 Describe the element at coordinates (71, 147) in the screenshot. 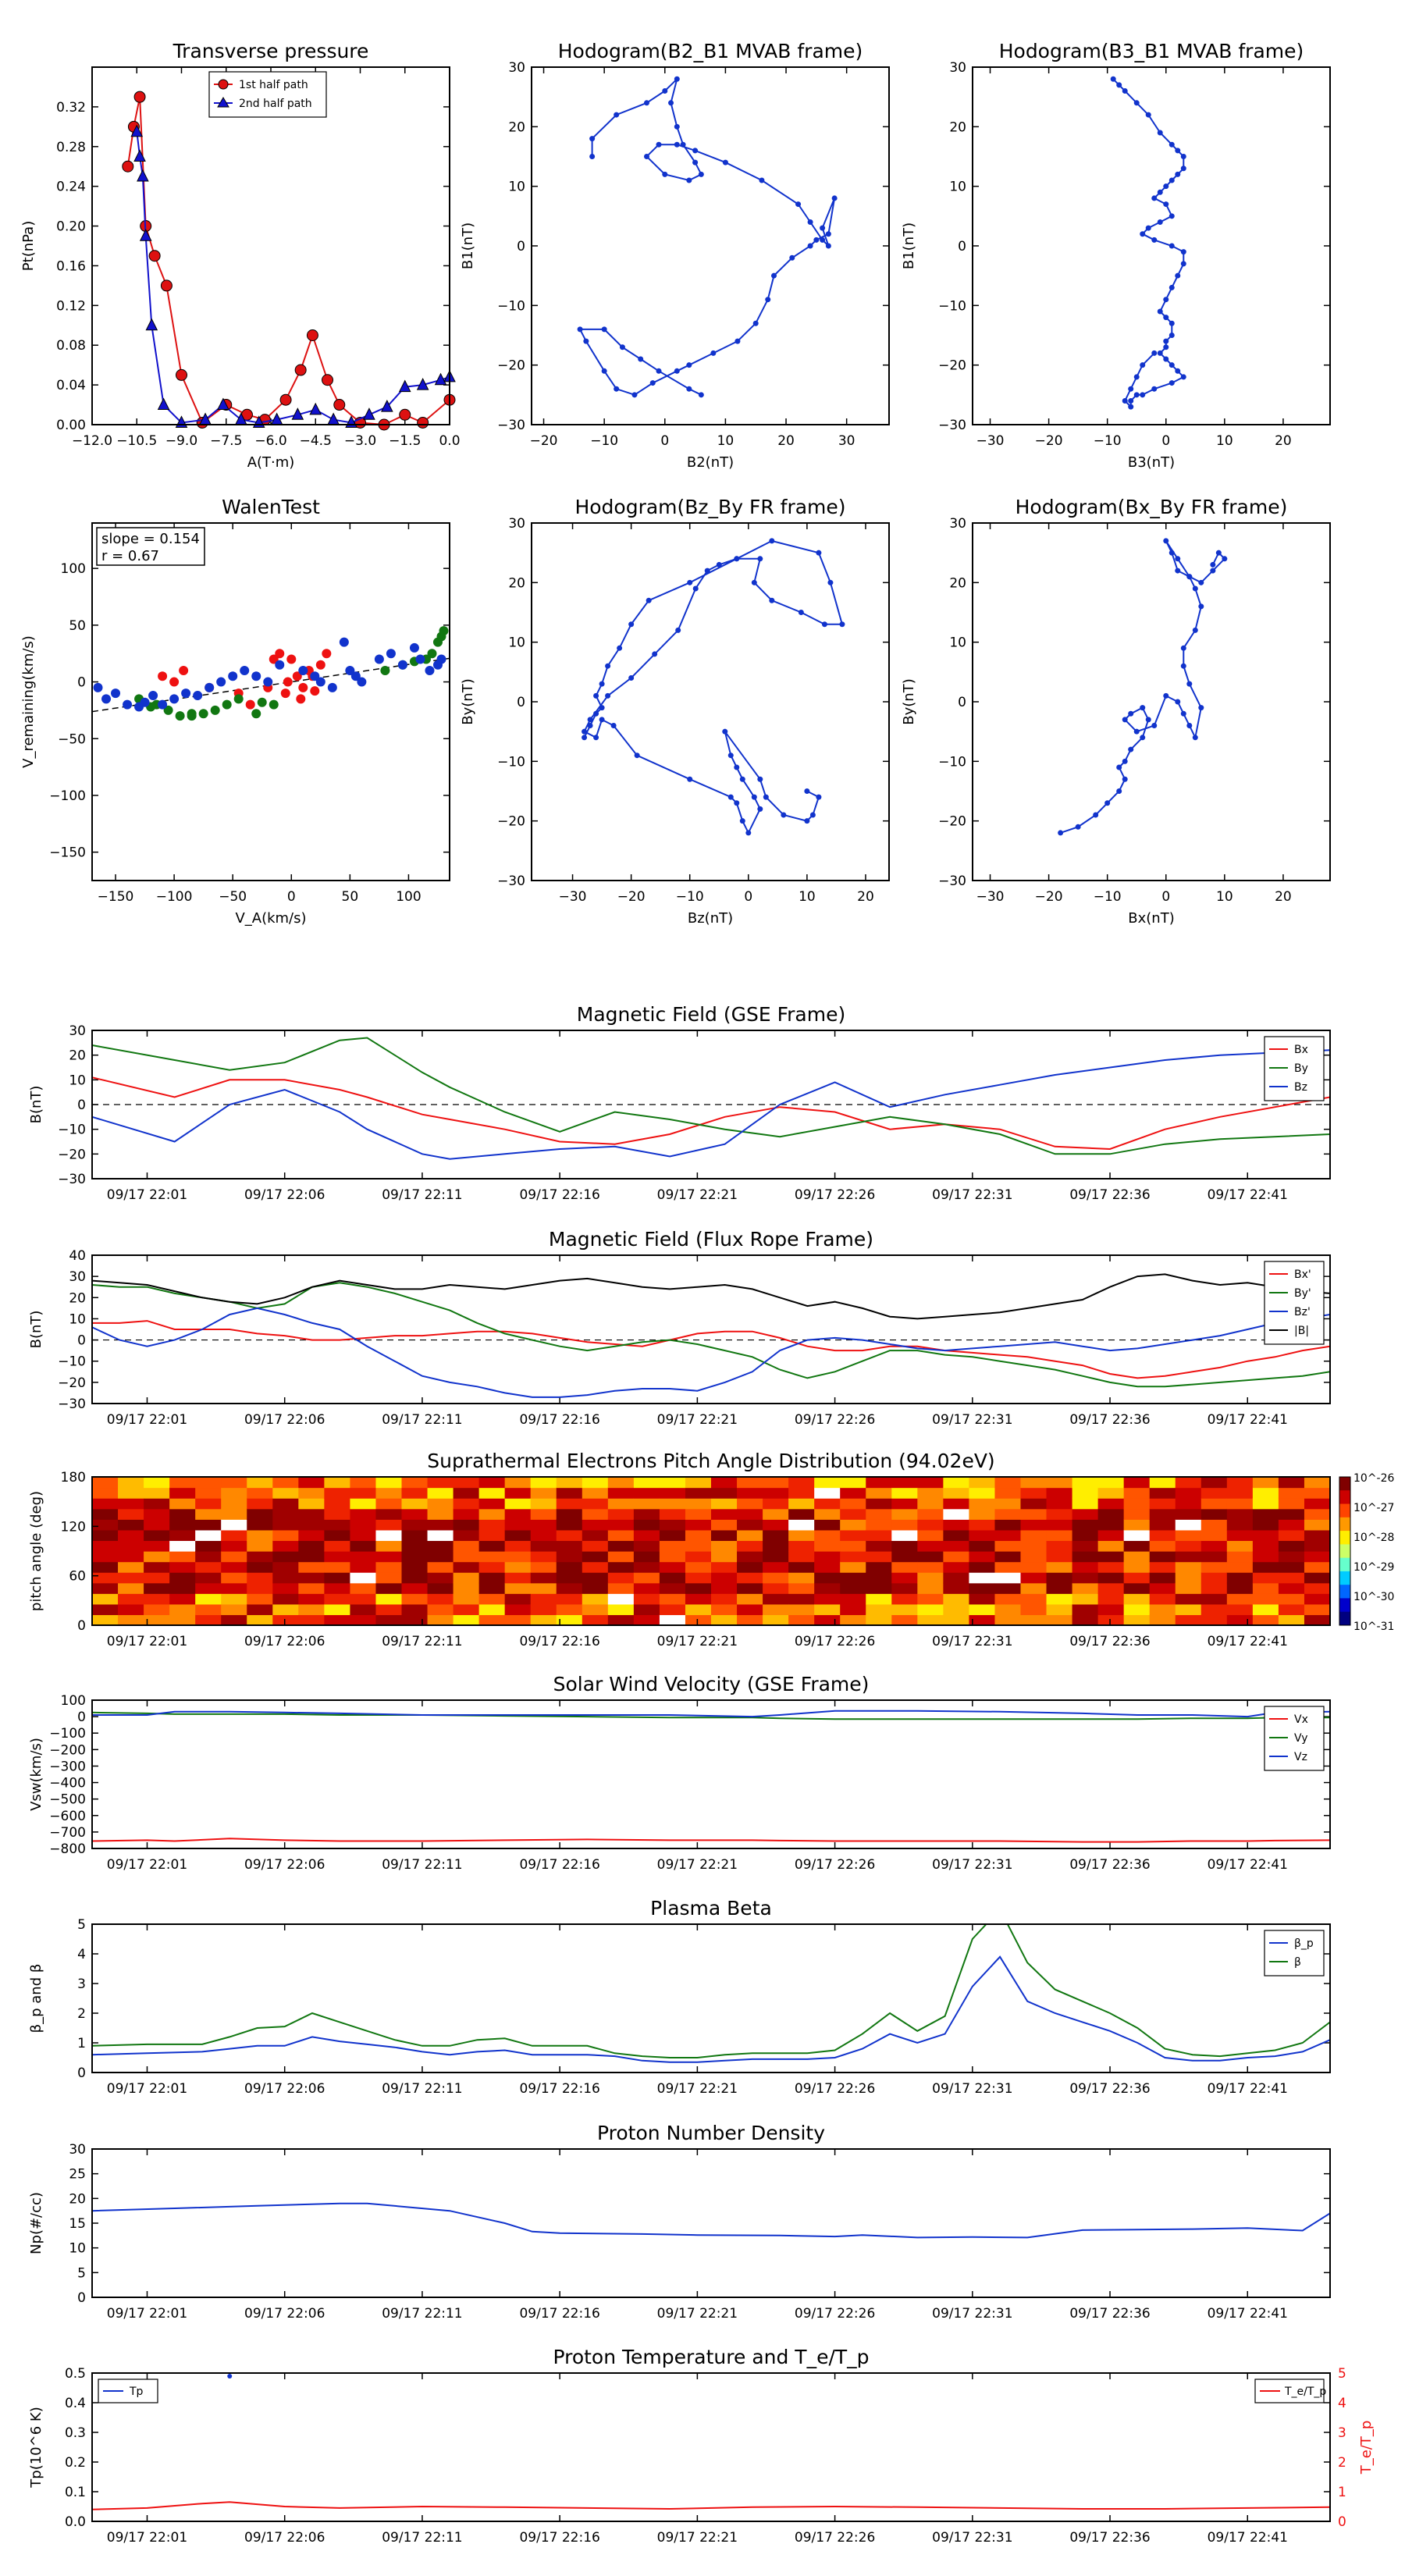

I see `y-tick-label: 0.28` at that location.